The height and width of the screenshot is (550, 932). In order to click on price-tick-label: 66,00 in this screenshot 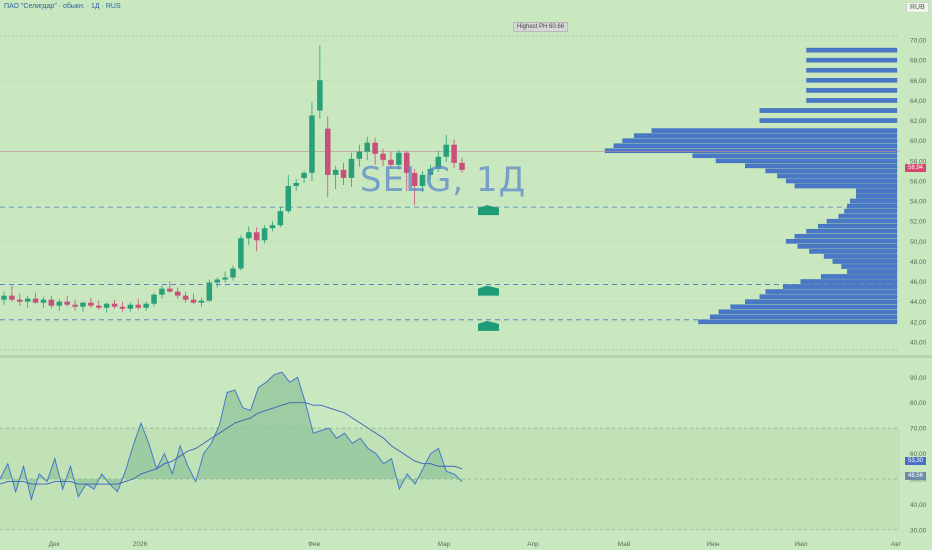, I will do `click(918, 81)`.